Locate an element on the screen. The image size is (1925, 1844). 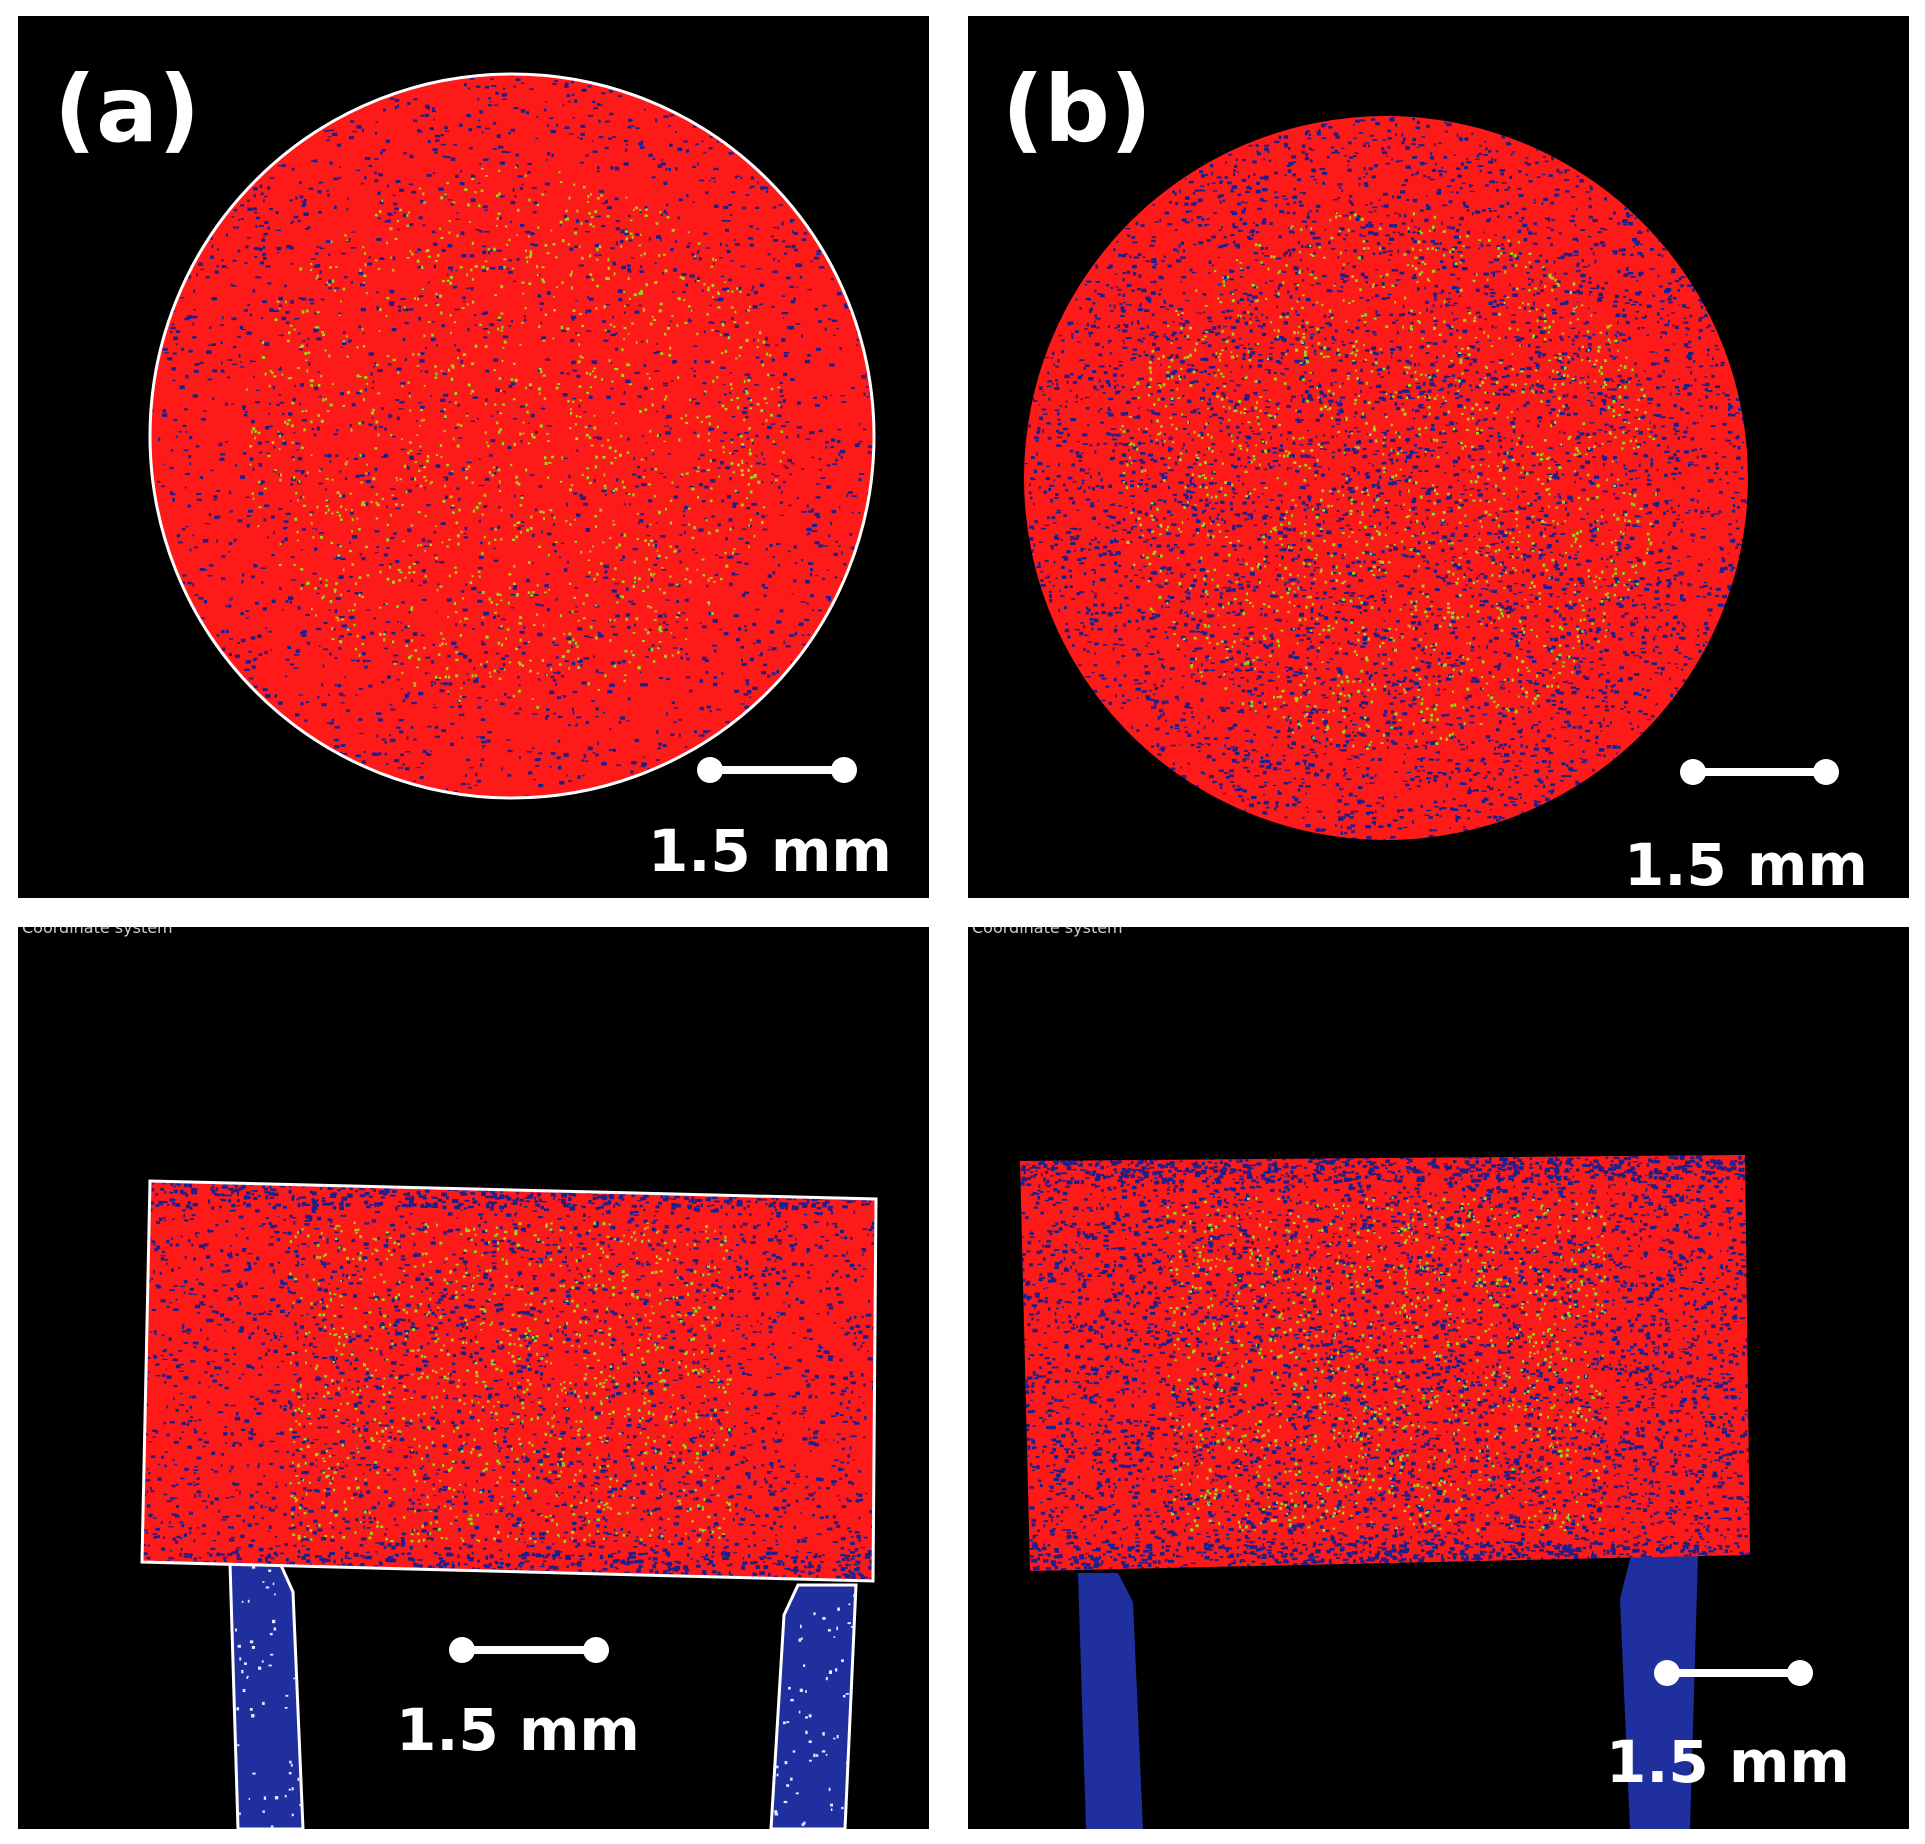
panel-a-side-svg is located at coordinates (509, 1504).